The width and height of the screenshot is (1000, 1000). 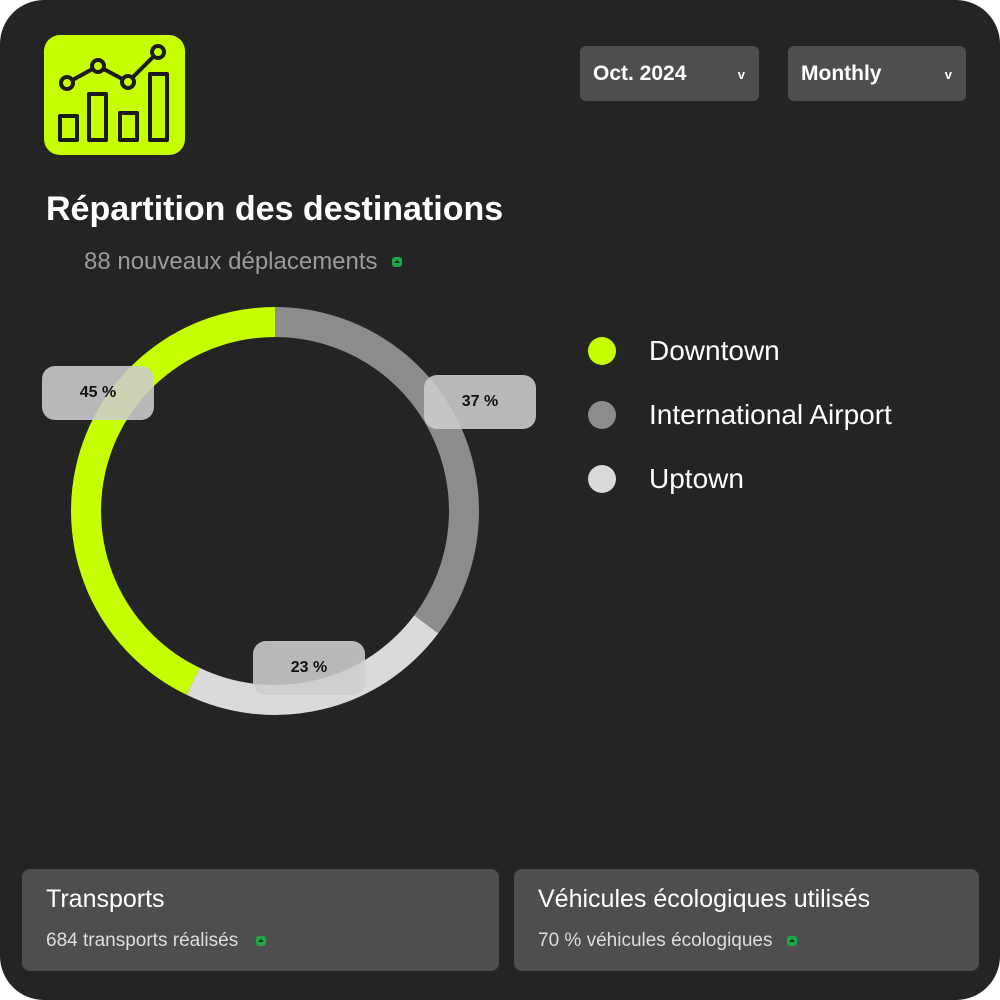 I want to click on legend-item-international-airport: International Airport, so click(x=740, y=415).